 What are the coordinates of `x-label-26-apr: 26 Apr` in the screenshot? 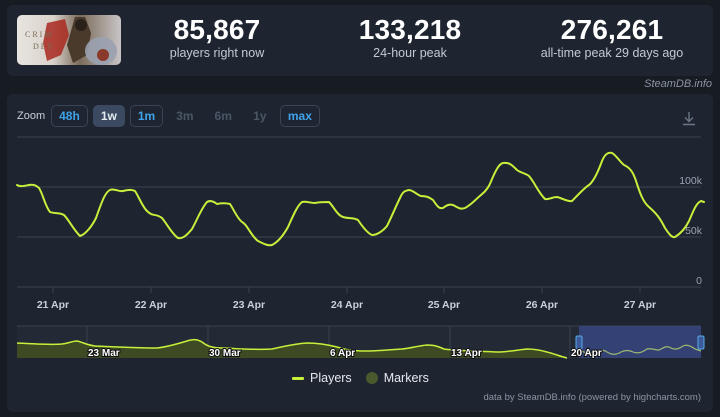 It's located at (542, 305).